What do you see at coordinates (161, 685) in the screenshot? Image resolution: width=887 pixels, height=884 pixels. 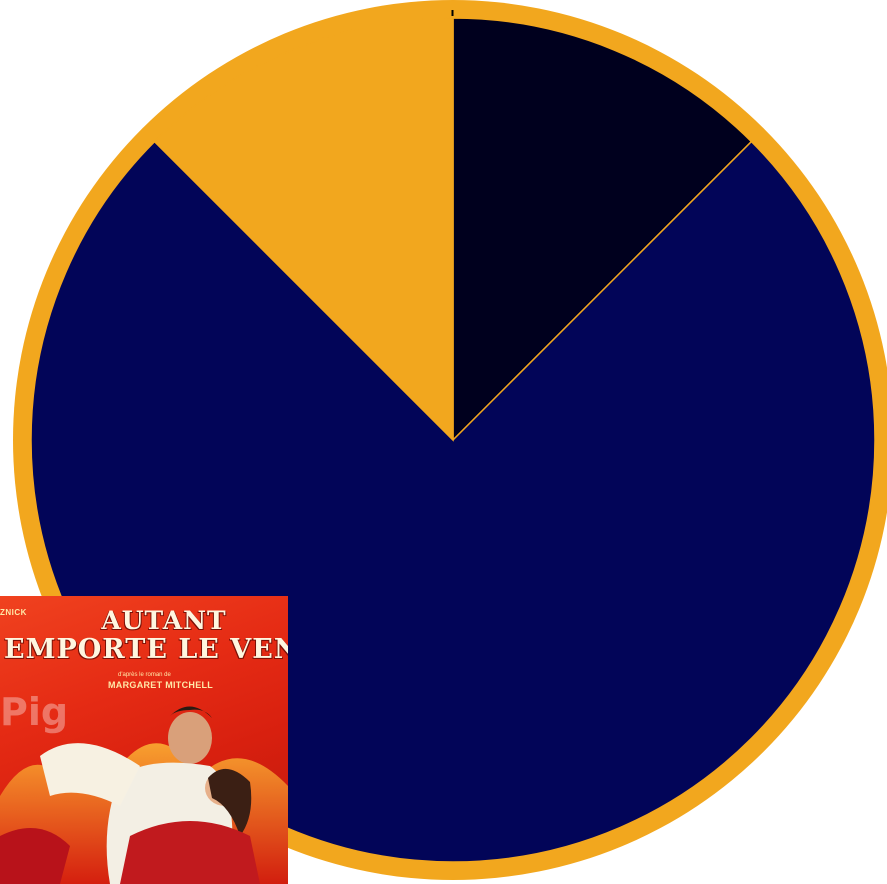 I see `poster-author: MARGARET MITCHELL` at bounding box center [161, 685].